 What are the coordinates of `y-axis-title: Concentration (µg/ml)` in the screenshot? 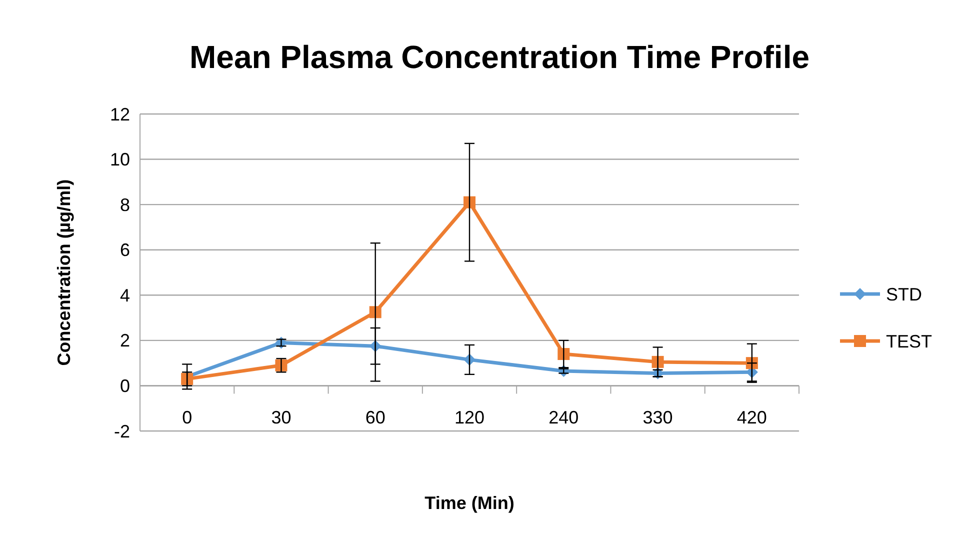 It's located at (64, 272).